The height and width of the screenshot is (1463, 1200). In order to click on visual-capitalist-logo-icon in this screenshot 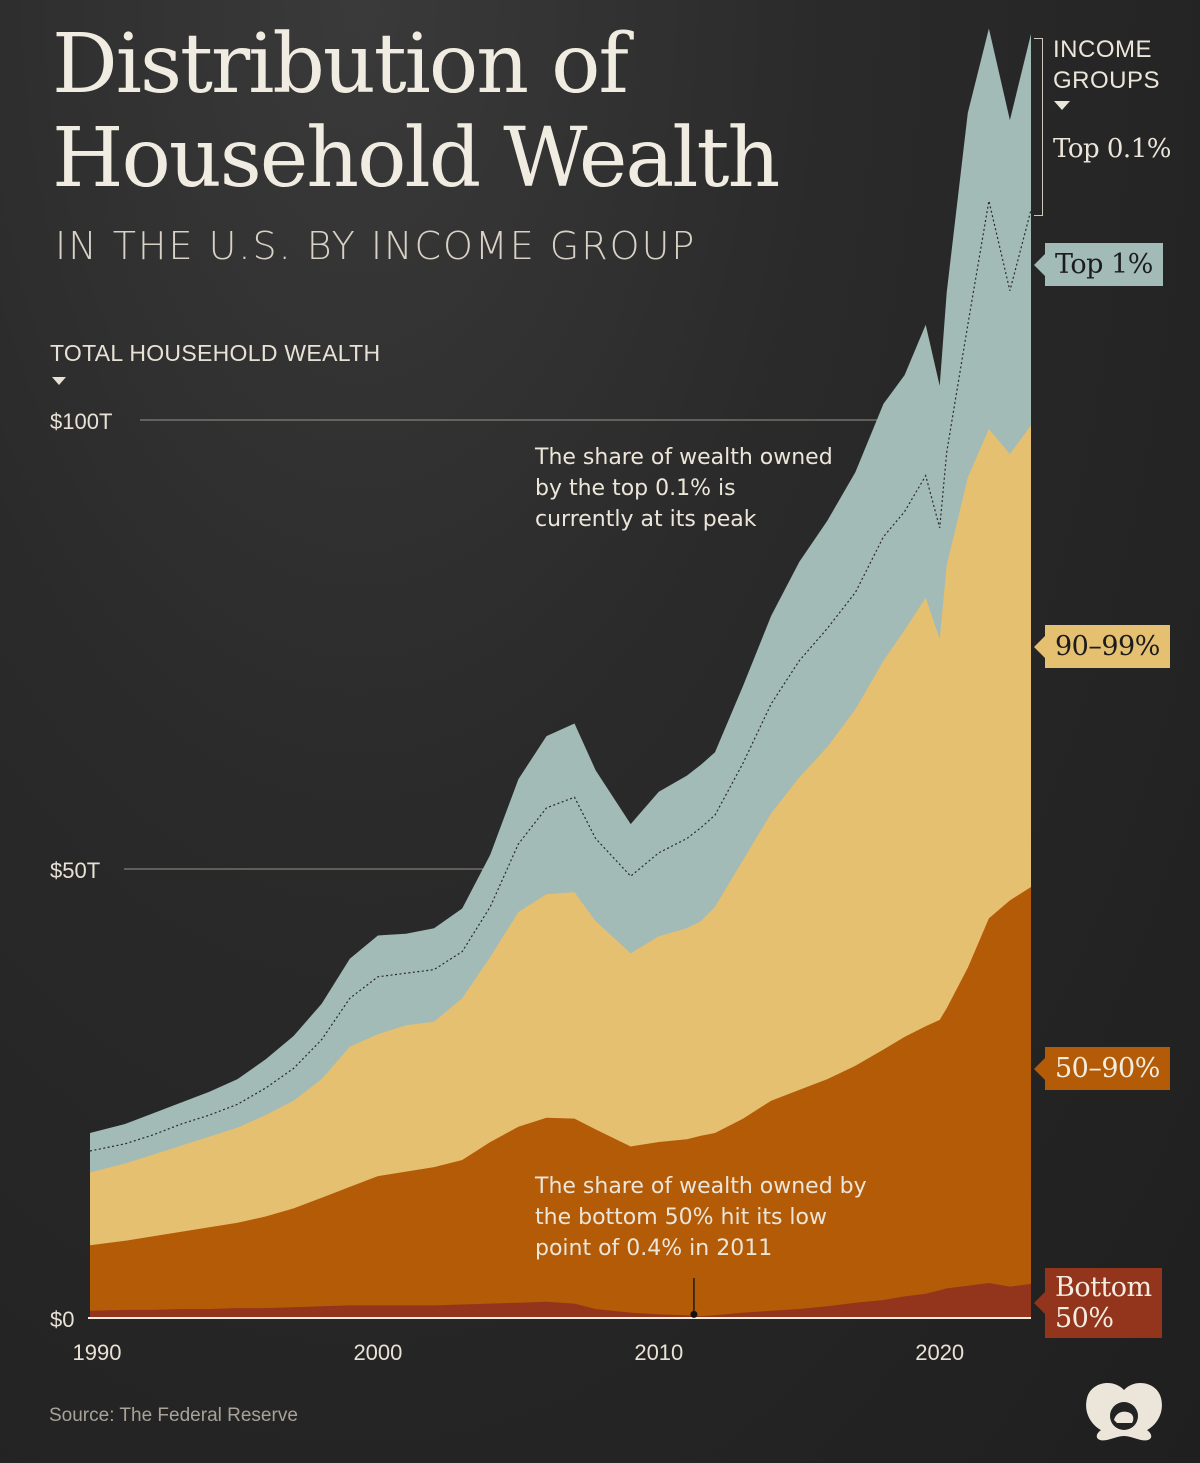, I will do `click(1124, 1412)`.